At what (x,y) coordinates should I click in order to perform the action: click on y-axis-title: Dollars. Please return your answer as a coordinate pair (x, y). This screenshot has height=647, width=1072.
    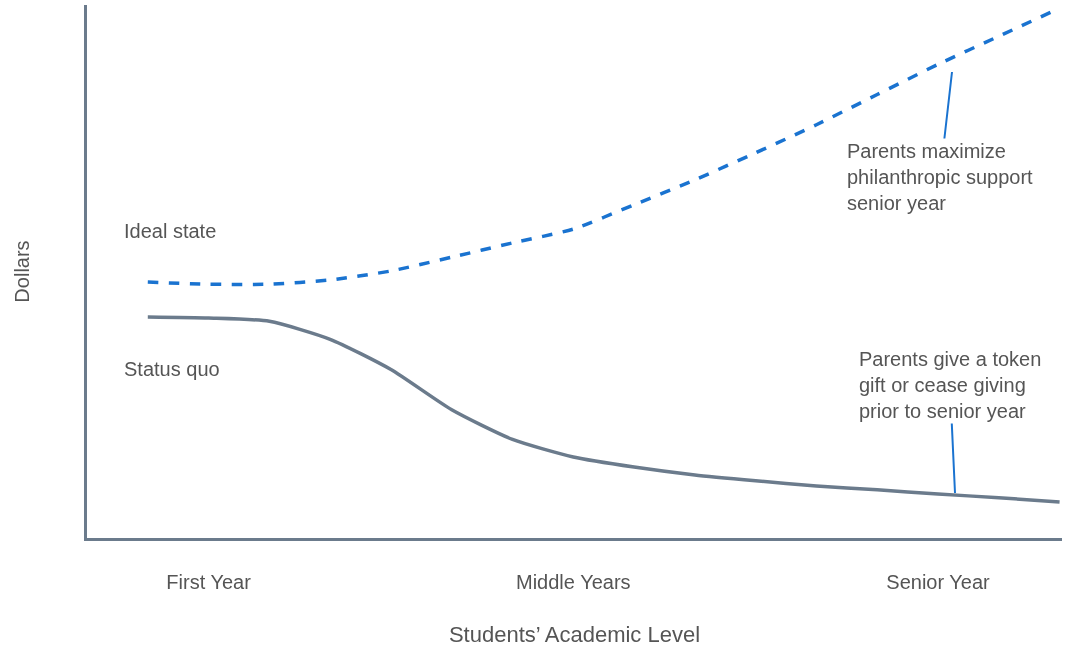
    Looking at the image, I should click on (21, 271).